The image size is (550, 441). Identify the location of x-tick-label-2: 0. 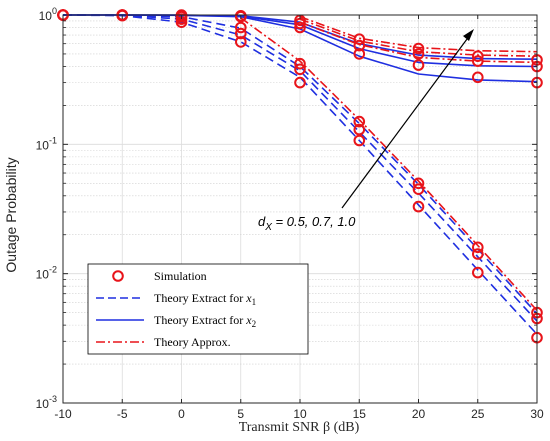
(181, 414).